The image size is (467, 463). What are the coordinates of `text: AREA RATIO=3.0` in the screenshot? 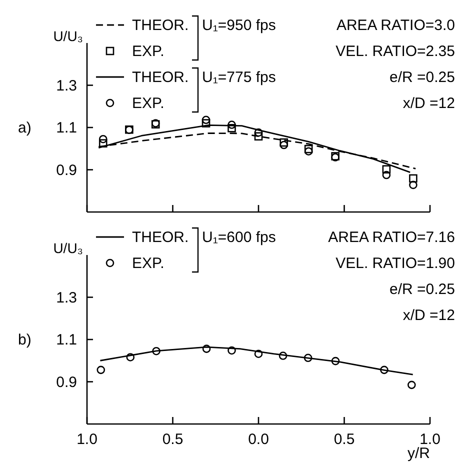 It's located at (395, 25).